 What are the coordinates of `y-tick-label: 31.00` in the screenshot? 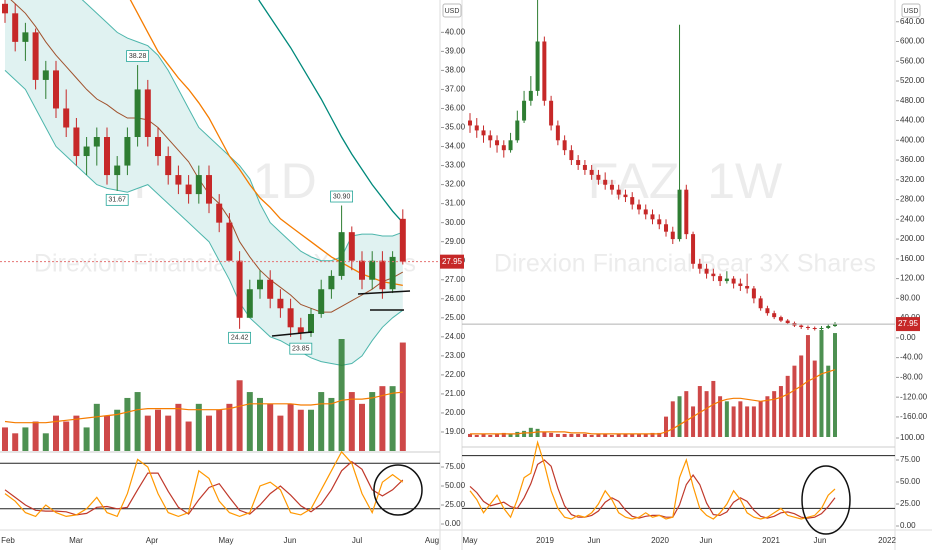 It's located at (455, 203).